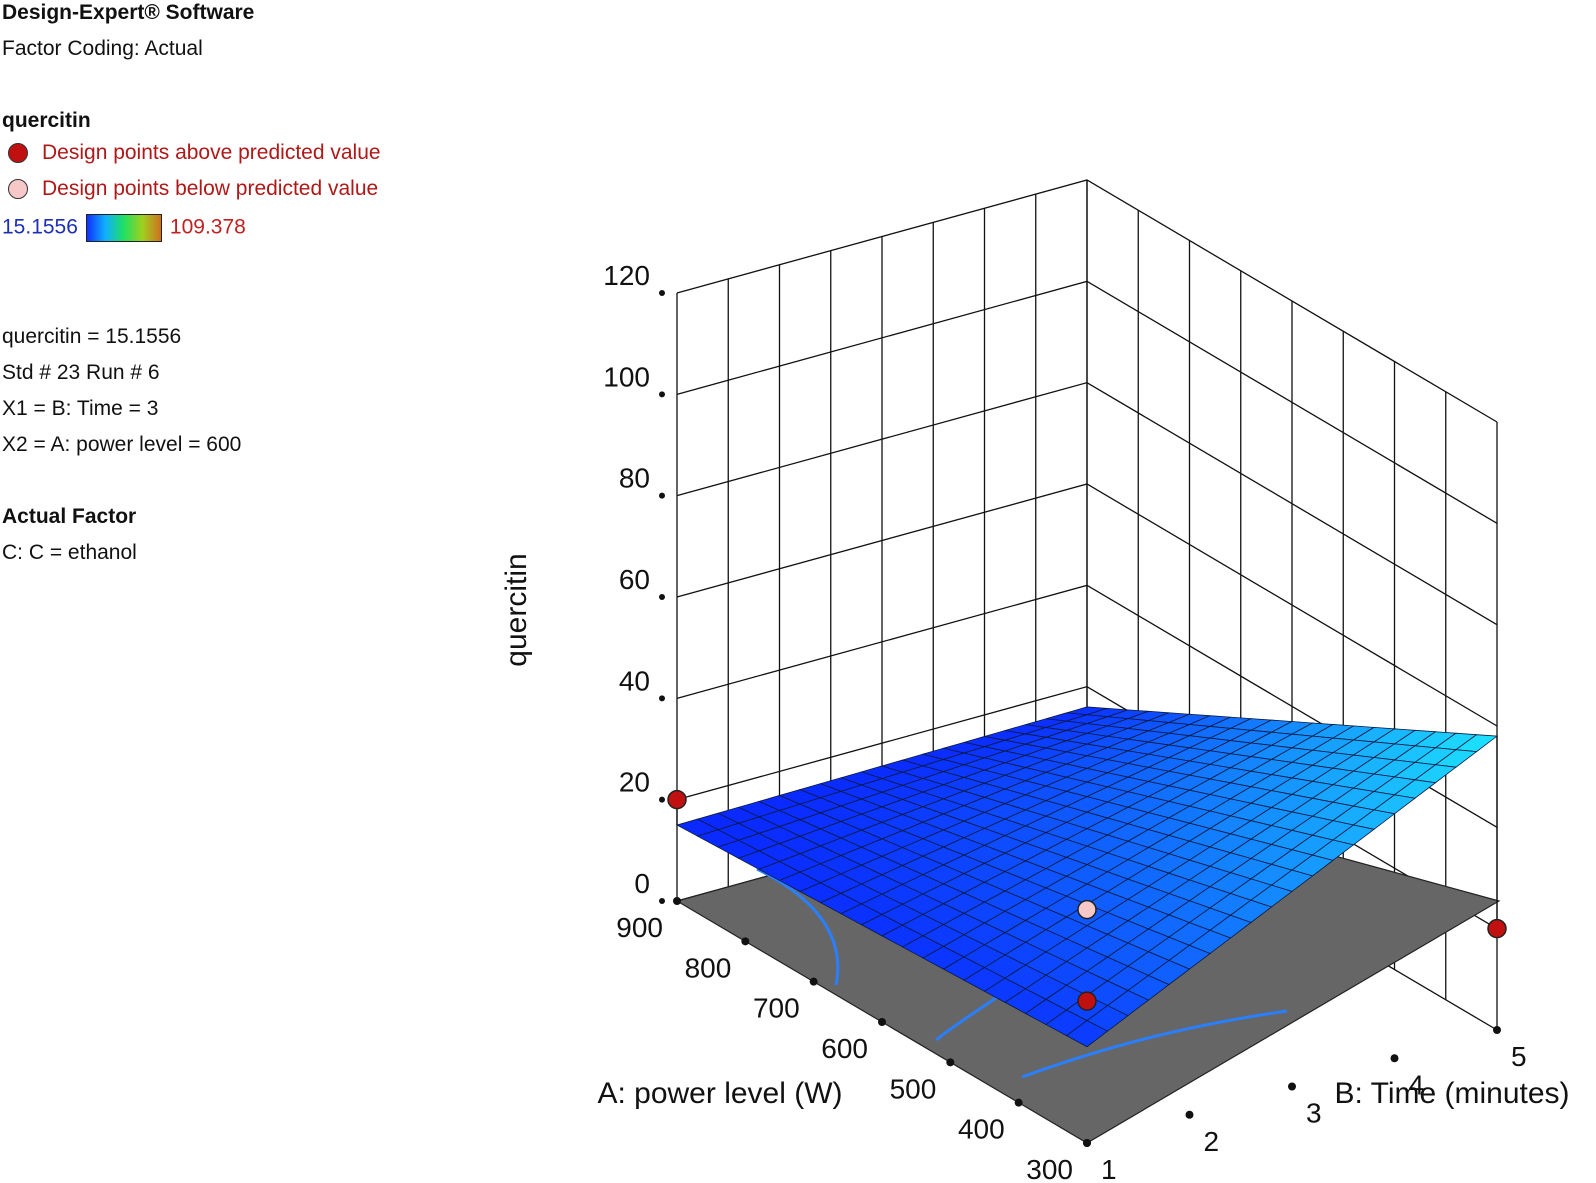 The width and height of the screenshot is (1596, 1183). I want to click on a-axis-ticks: 300 400 500 600 700 800 900, so click(853, 1040).